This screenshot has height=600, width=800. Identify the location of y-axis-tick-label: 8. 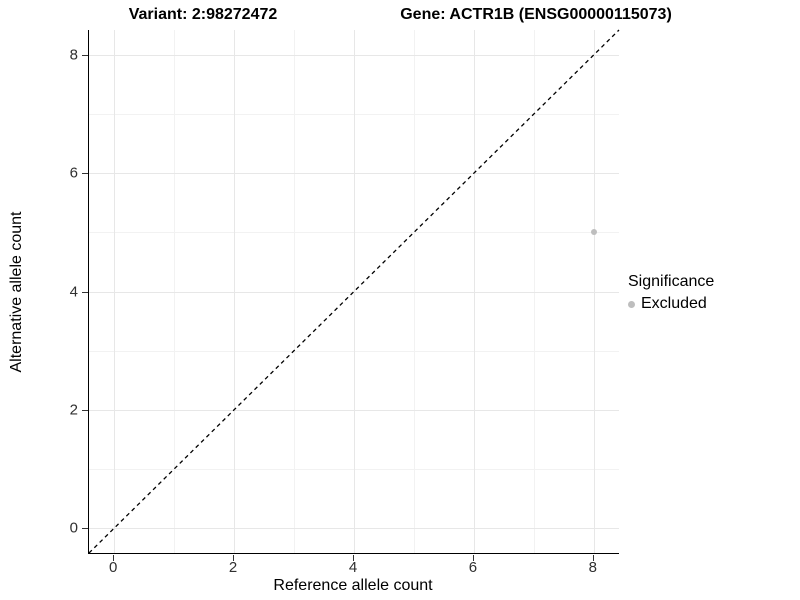
(73, 55).